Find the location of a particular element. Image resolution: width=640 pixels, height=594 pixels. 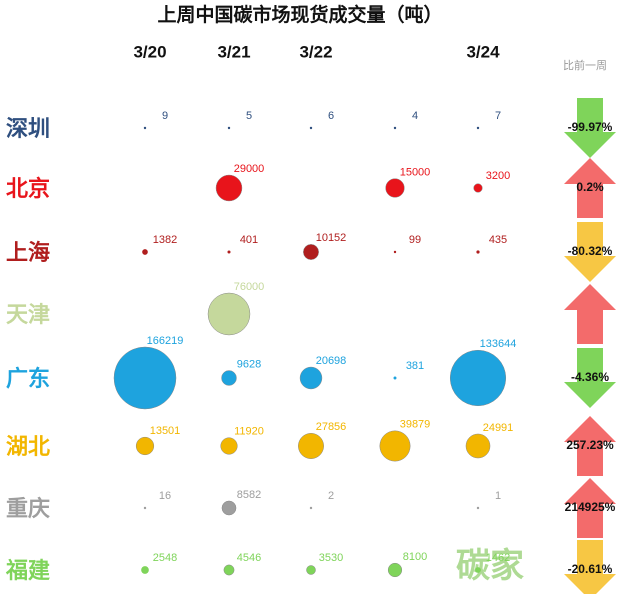

change-label: -80.32% is located at coordinates (590, 251).